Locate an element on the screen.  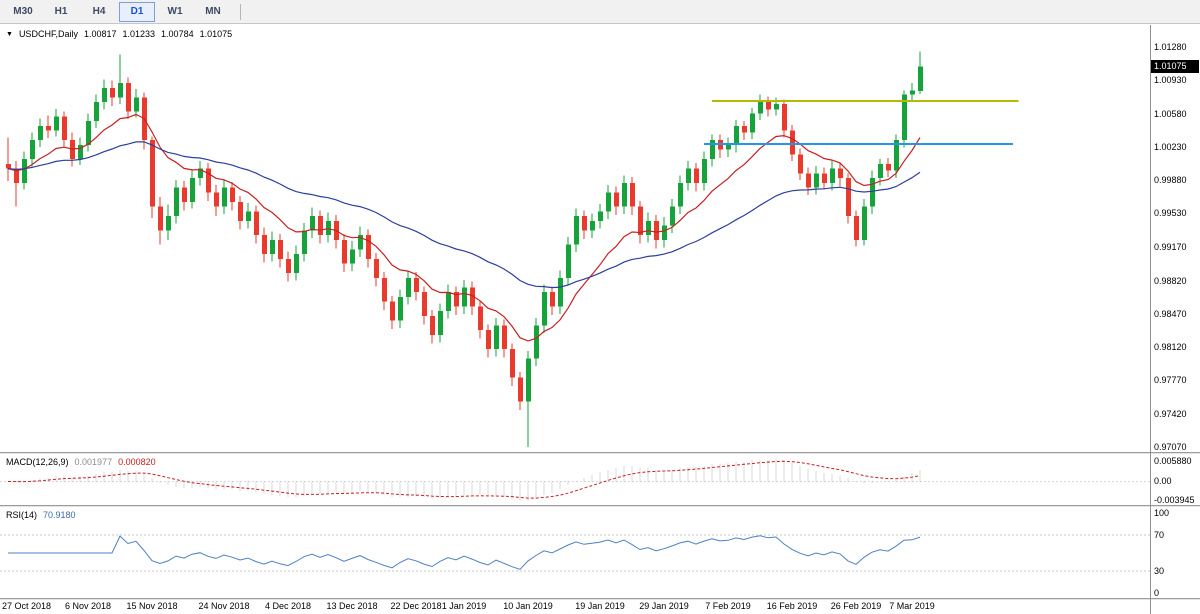
date-axis-label: 1 Jan 2019 is located at coordinates (464, 606).